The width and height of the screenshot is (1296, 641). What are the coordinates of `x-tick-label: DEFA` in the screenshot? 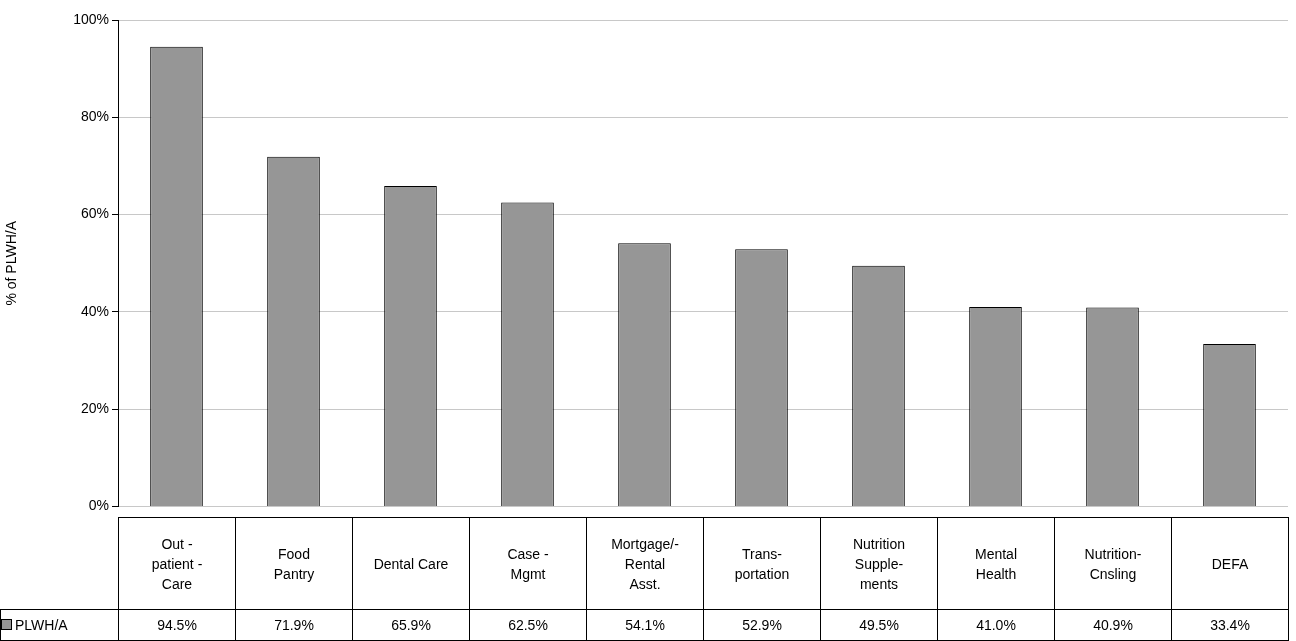 It's located at (1230, 563).